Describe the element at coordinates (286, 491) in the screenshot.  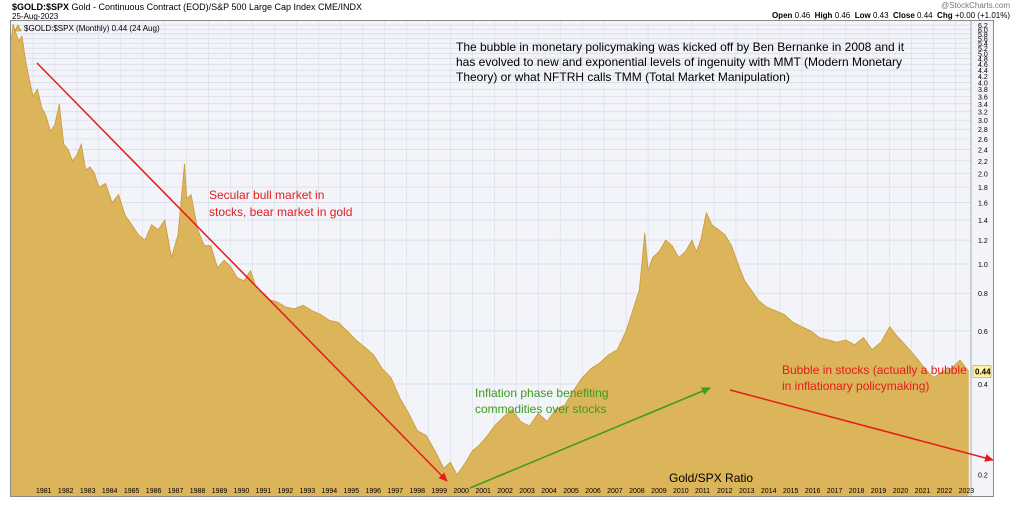
I see `x-tick-label: 1992` at that location.